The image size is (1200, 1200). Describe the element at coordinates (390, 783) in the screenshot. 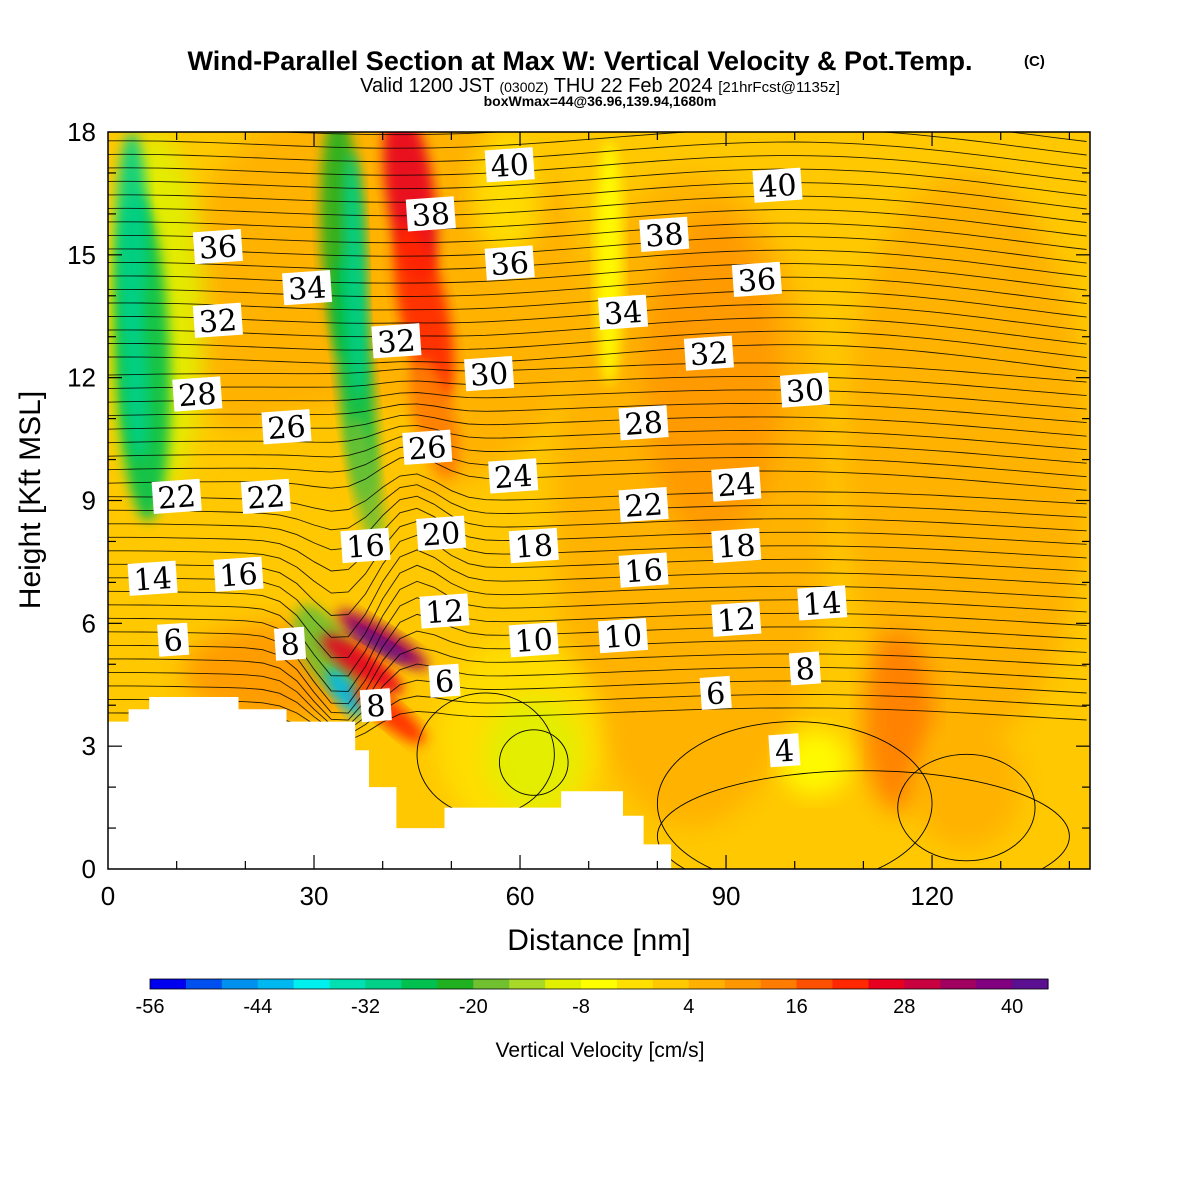

I see `terrain-mask` at that location.